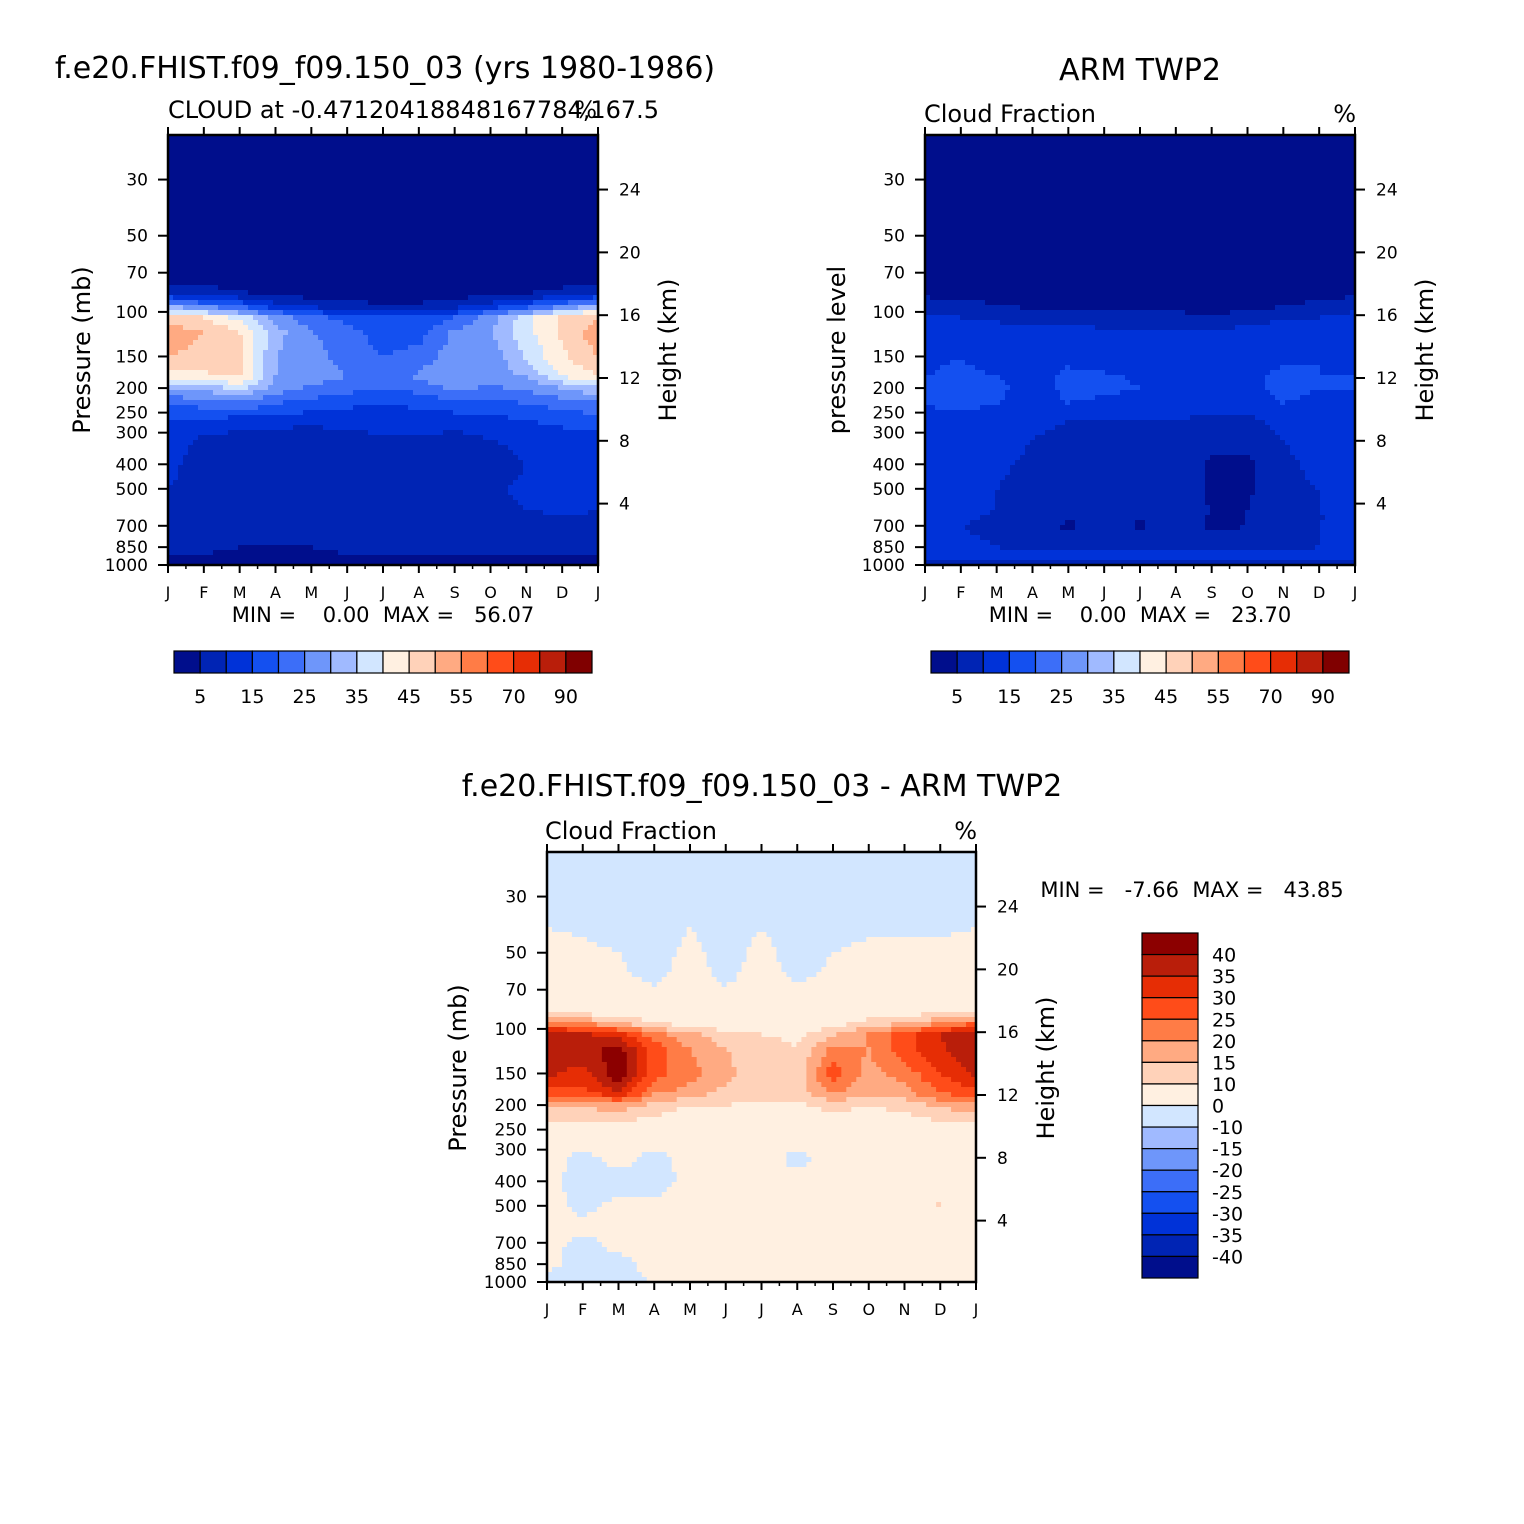  What do you see at coordinates (837, 350) in the screenshot?
I see `panel-obs-ylabel: pressure level` at bounding box center [837, 350].